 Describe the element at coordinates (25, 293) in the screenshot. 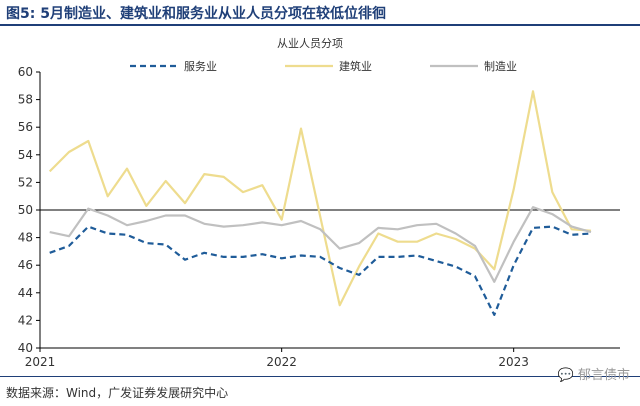

I see `y-tick-label: 44` at that location.